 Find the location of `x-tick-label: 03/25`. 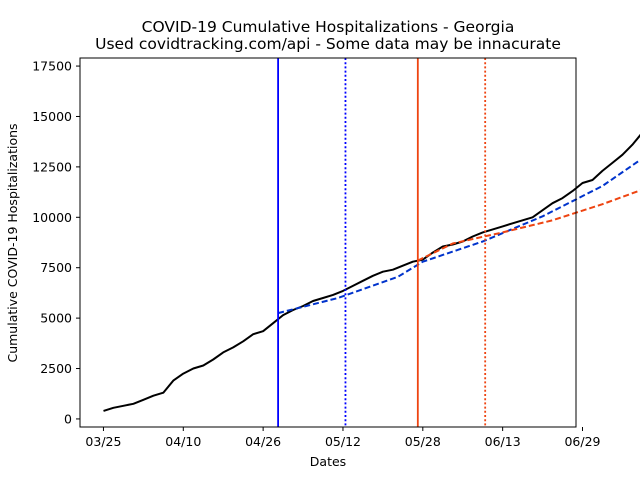

x-tick-label: 03/25 is located at coordinates (103, 441).